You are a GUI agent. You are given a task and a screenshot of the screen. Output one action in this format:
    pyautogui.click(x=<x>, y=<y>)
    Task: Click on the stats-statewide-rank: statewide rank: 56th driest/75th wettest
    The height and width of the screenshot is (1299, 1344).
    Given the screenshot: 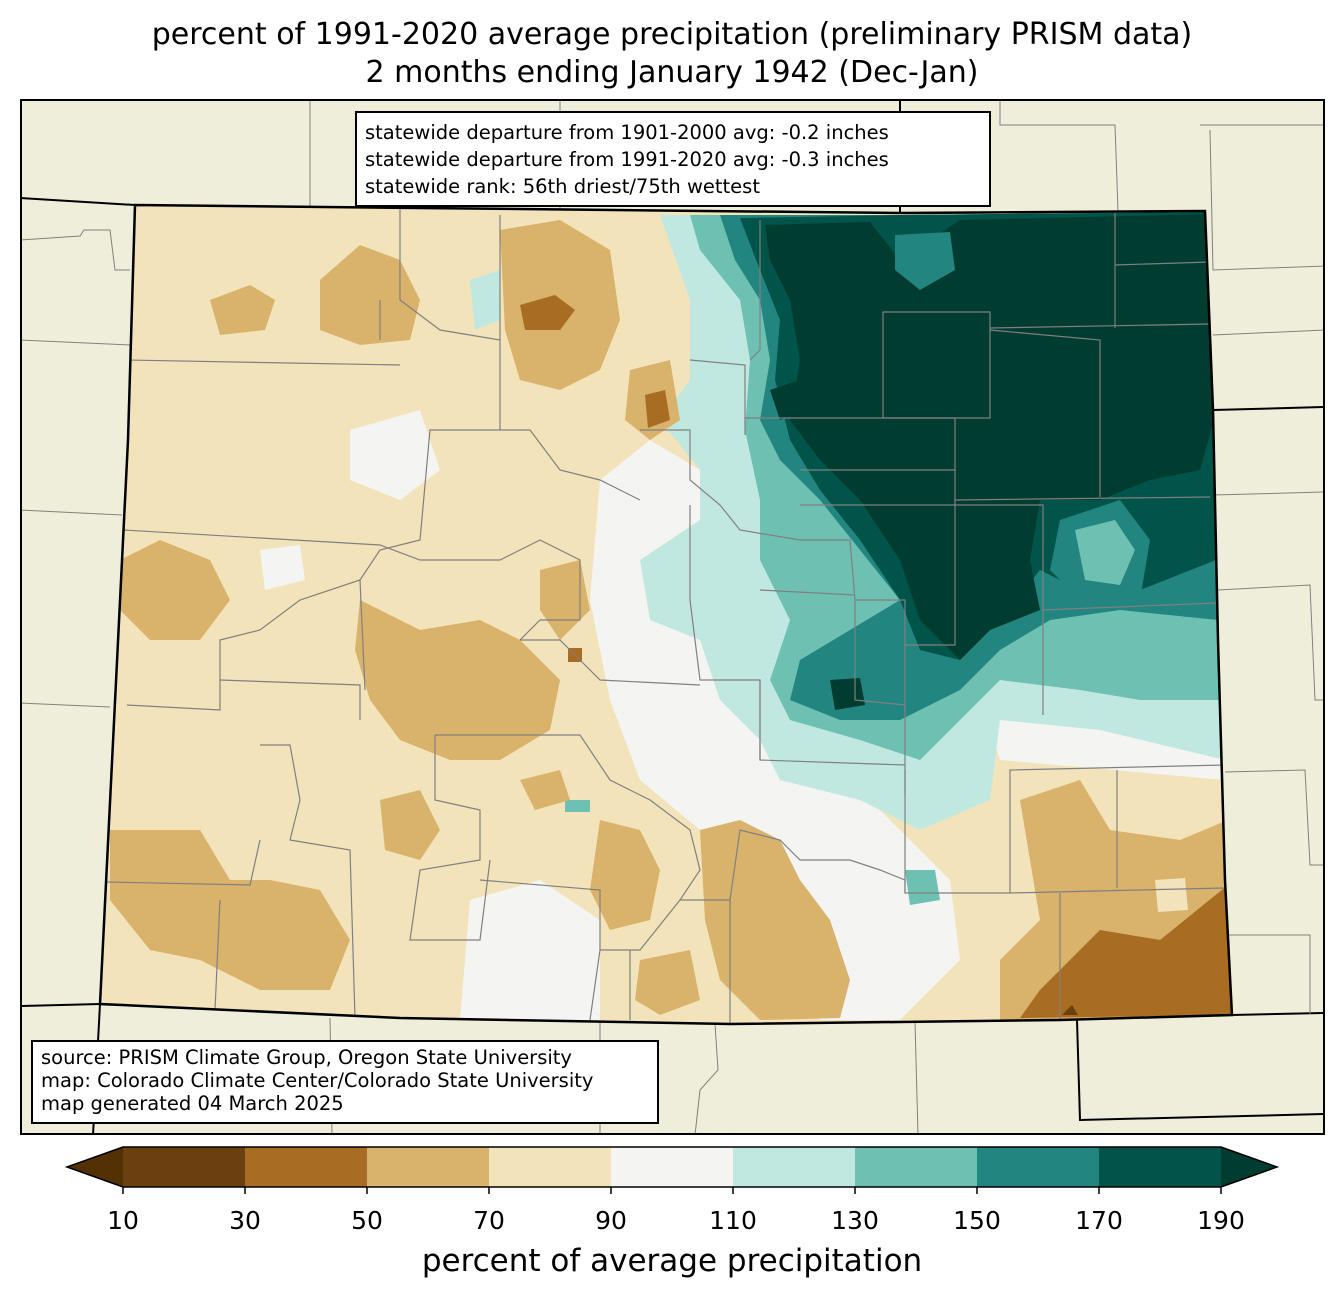 What is the action you would take?
    pyautogui.click(x=562, y=186)
    